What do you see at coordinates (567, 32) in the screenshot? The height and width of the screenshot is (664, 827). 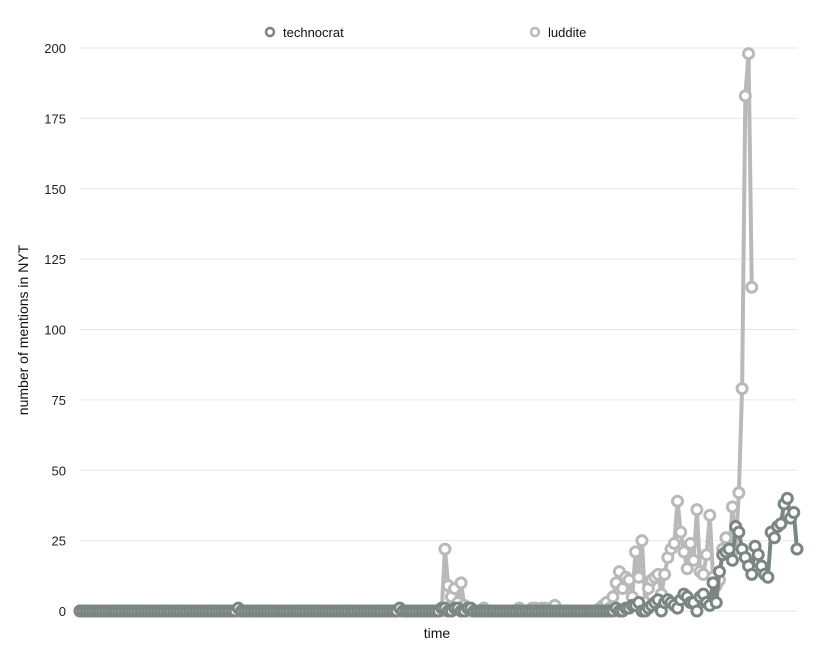 I see `legend-label-luddite: luddite` at bounding box center [567, 32].